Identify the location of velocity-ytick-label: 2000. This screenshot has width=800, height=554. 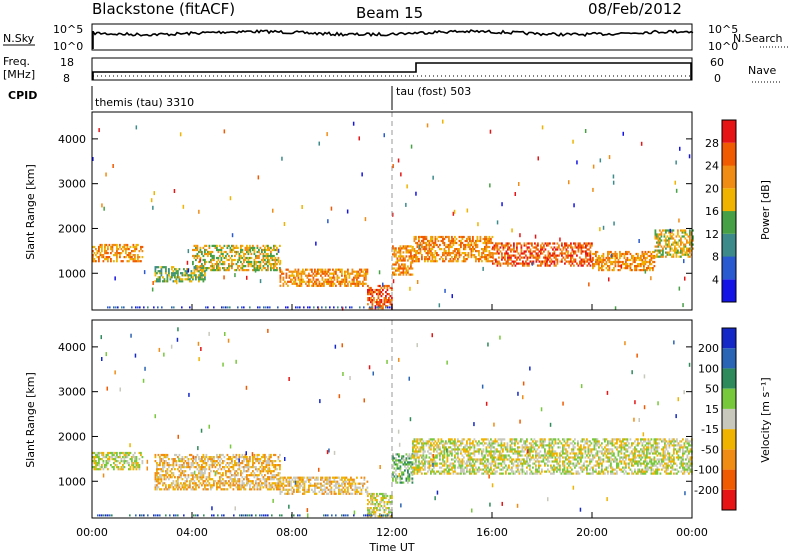
(72, 436).